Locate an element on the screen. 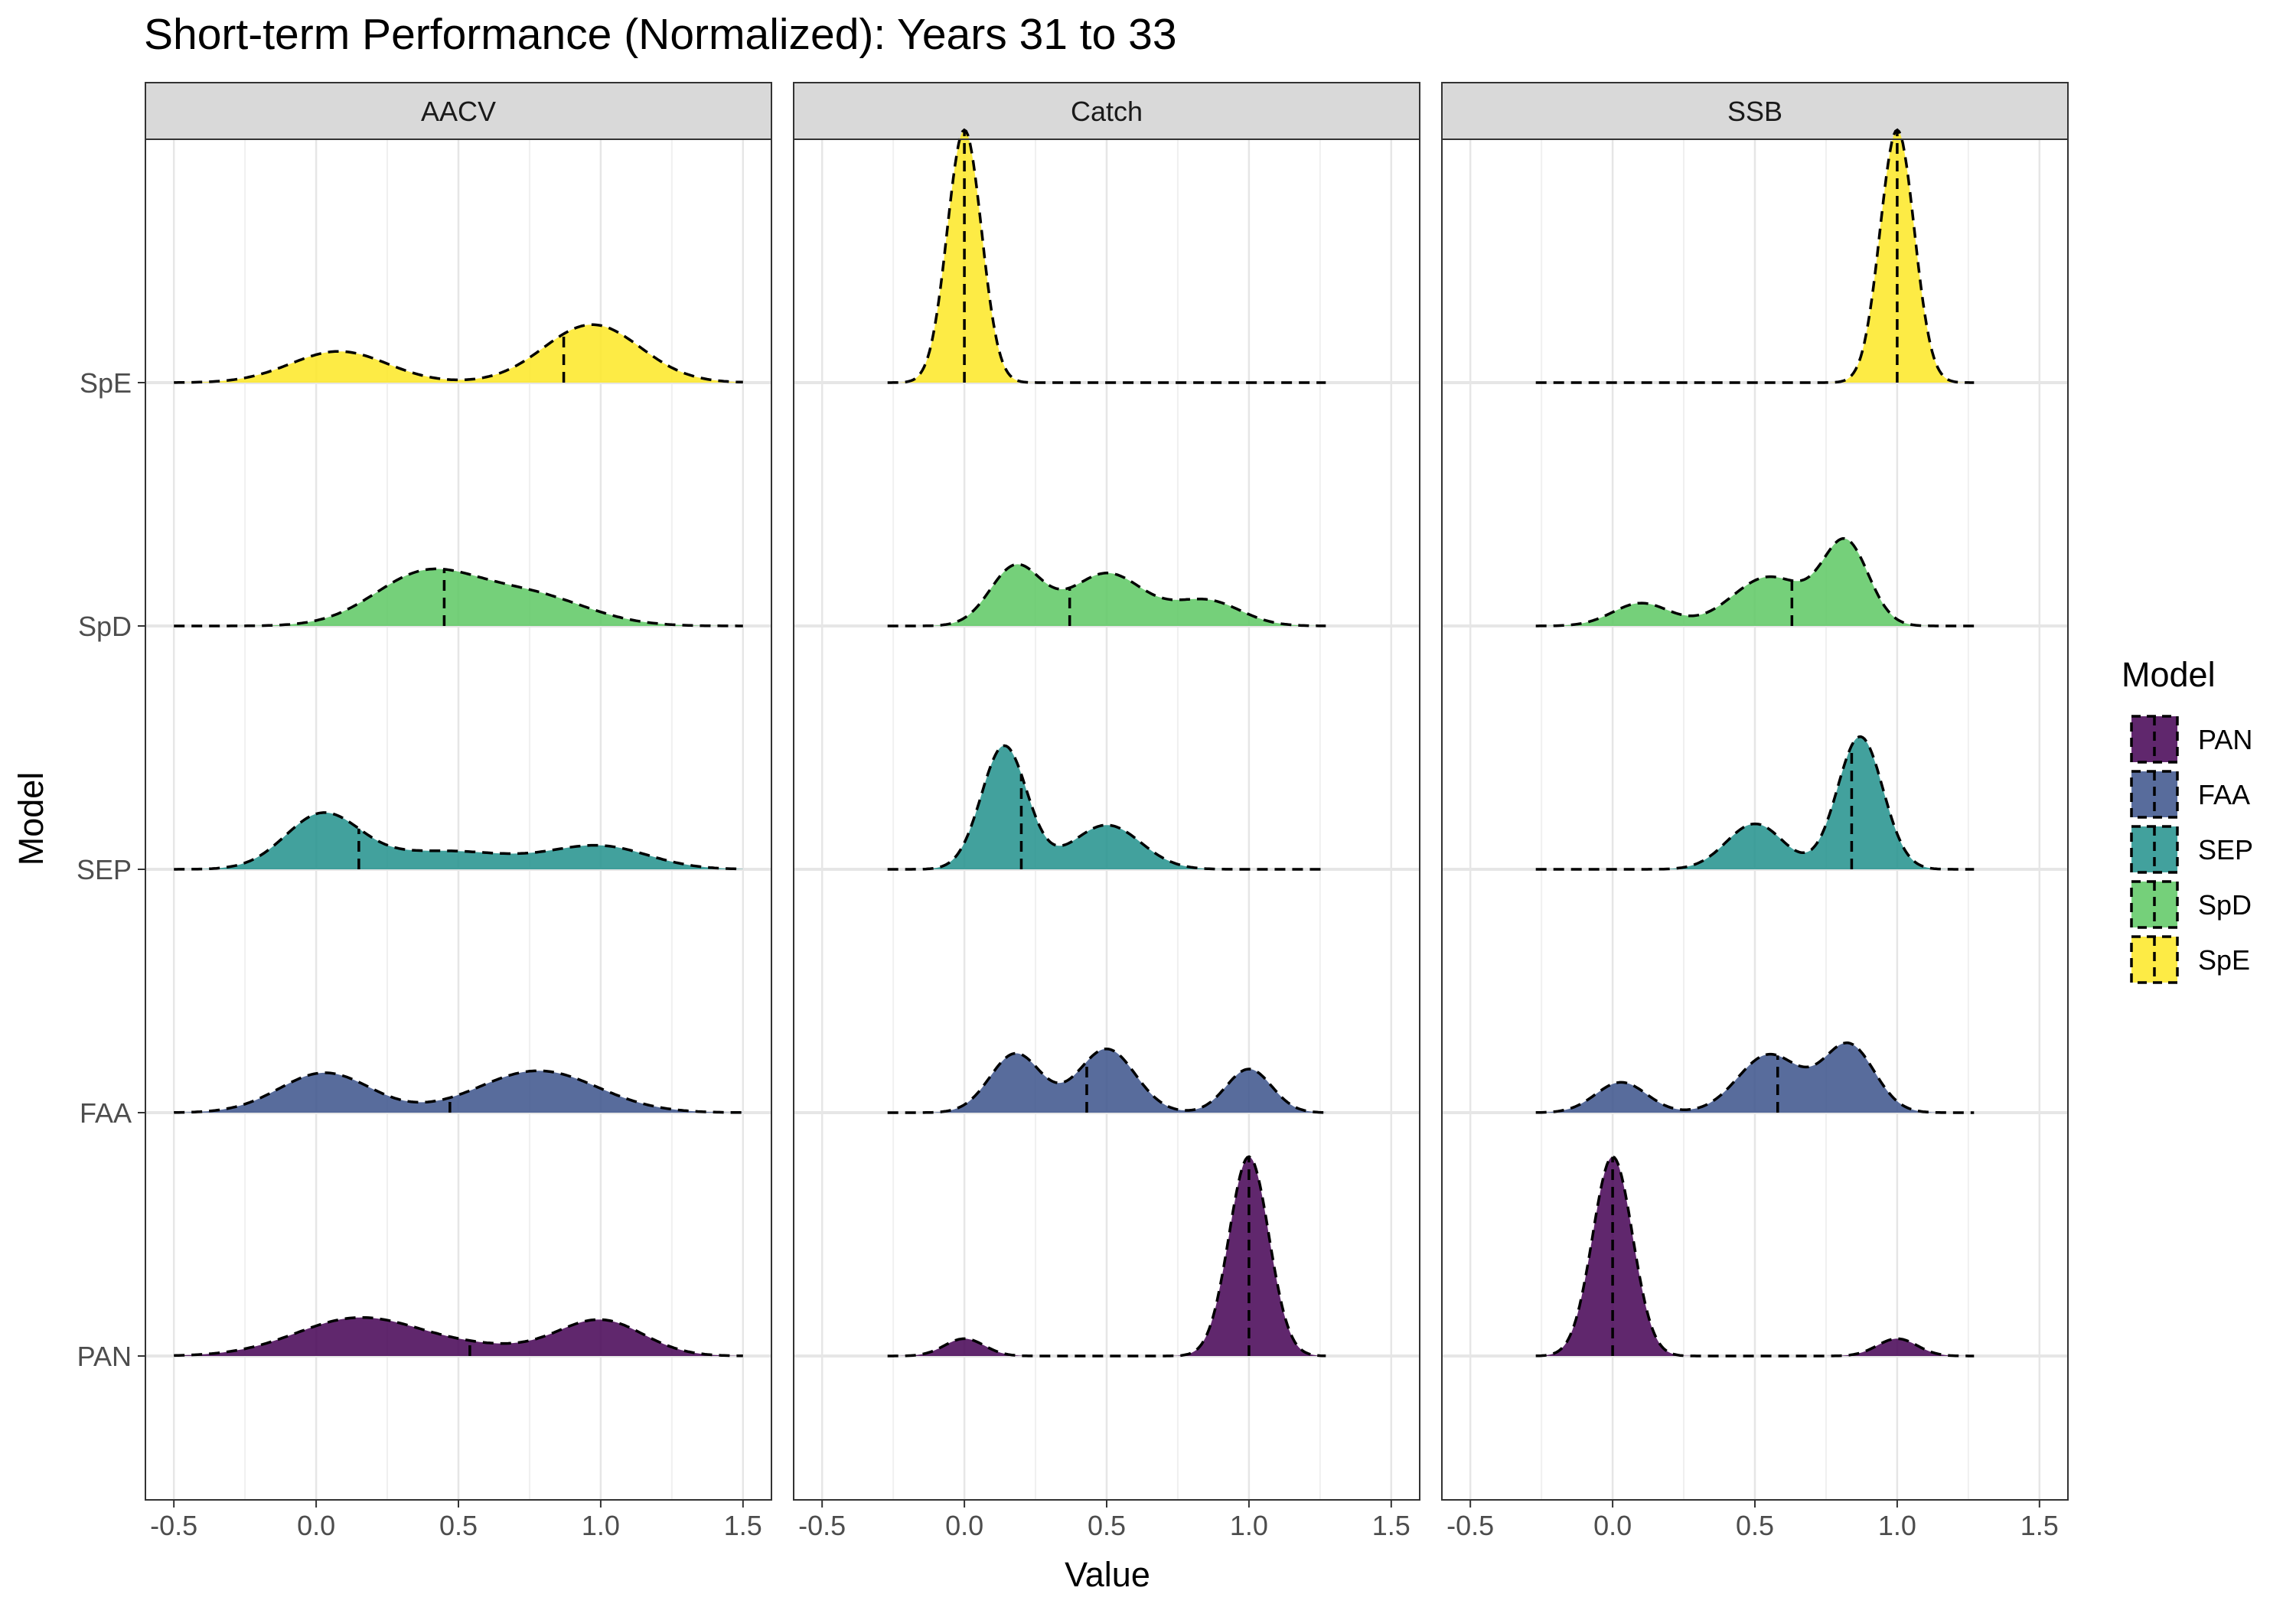  ridge-ssb-spd is located at coordinates (1755, 581).